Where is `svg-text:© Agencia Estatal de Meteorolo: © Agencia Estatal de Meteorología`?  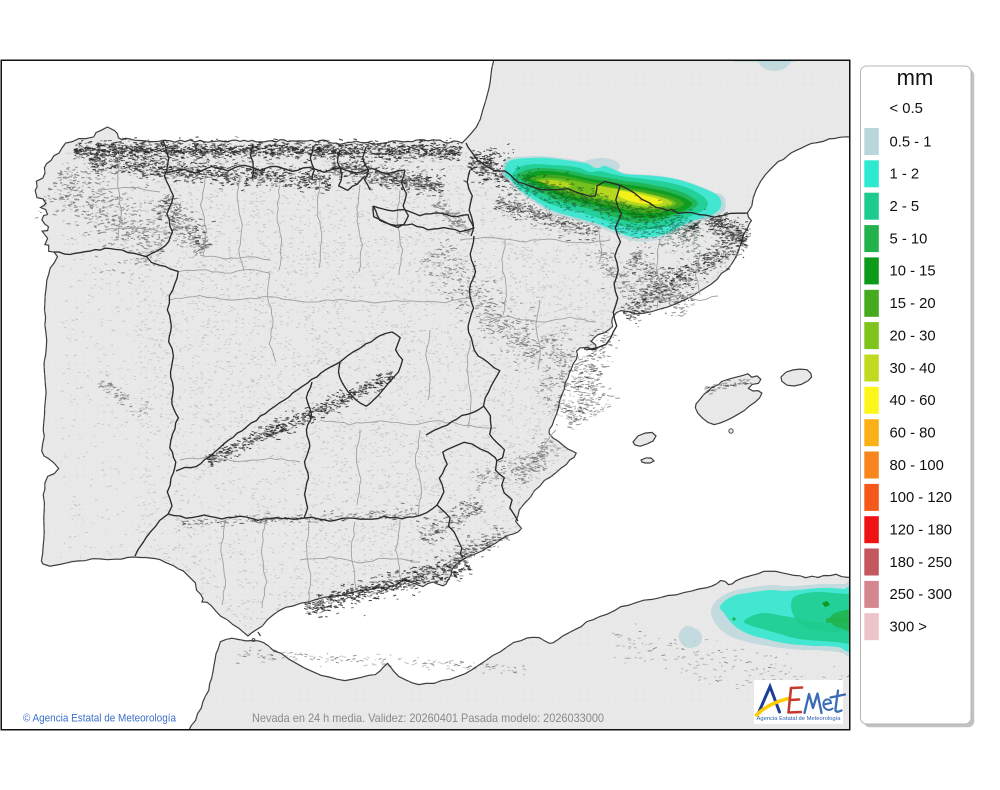
svg-text:© Agencia Estatal de Meteorolo: © Agencia Estatal de Meteorología is located at coordinates (100, 719).